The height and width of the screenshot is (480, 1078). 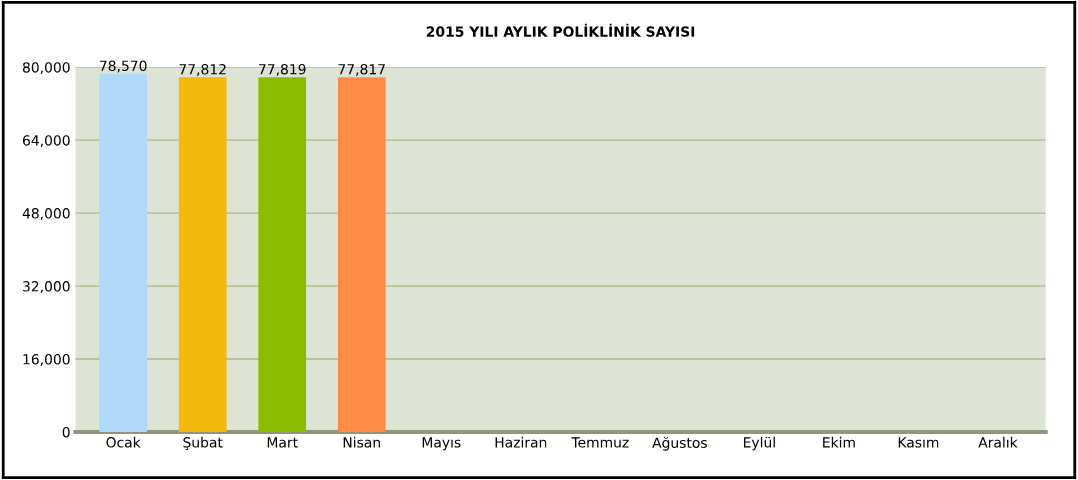 I want to click on y-tick-label: 48,000, so click(x=46, y=214).